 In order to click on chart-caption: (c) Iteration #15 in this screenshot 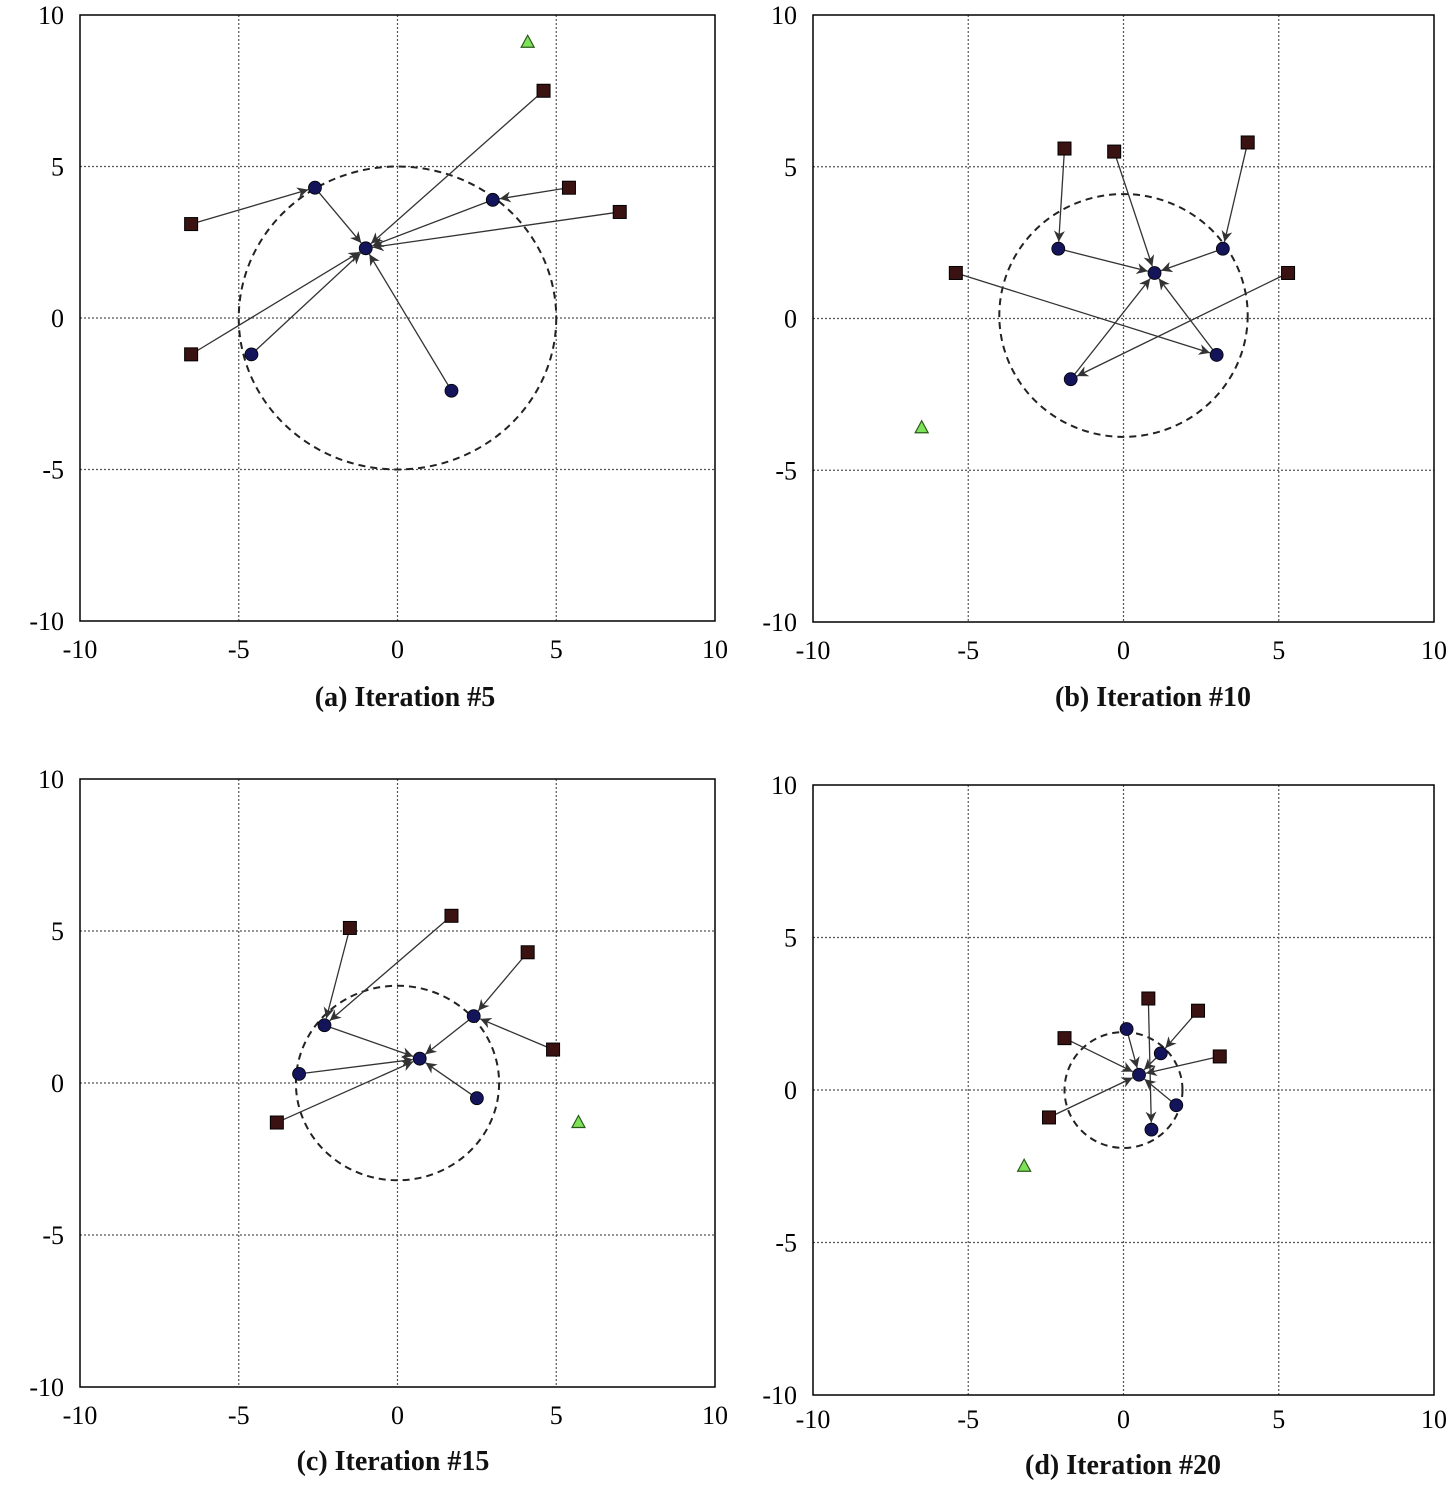, I will do `click(393, 1461)`.